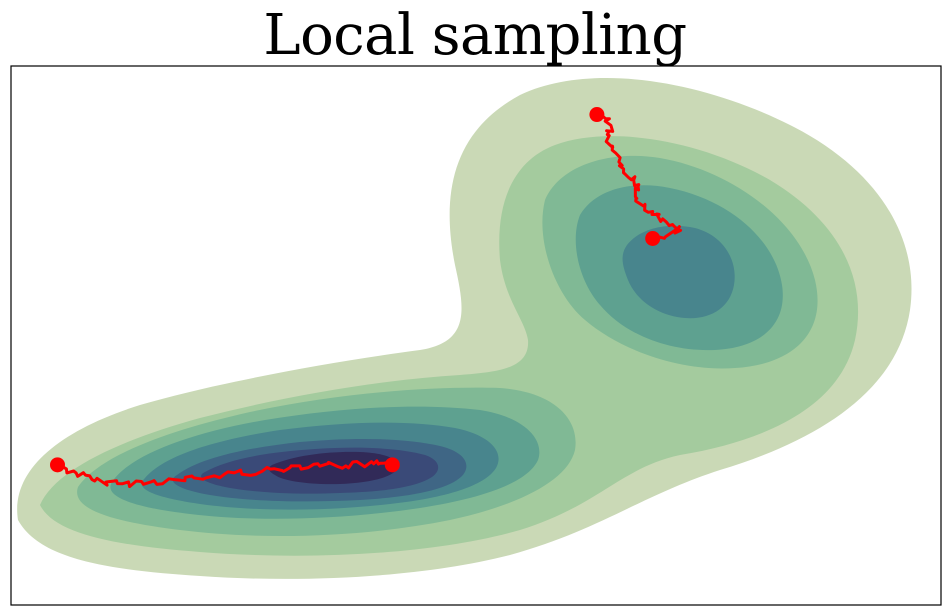  What do you see at coordinates (475, 35) in the screenshot?
I see `chart-title: Local sampling` at bounding box center [475, 35].